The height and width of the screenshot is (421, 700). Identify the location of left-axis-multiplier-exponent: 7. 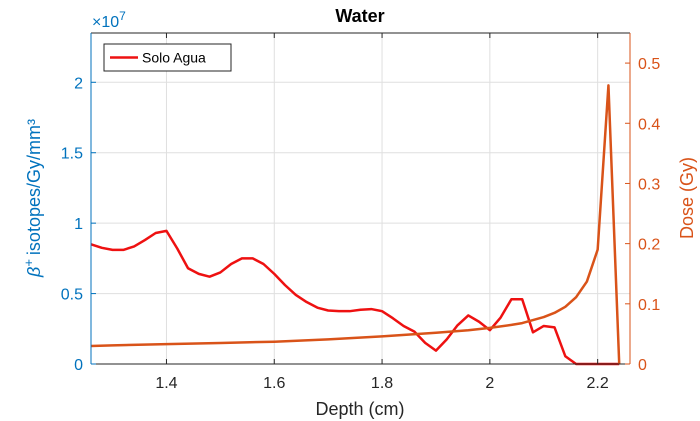
(122, 16).